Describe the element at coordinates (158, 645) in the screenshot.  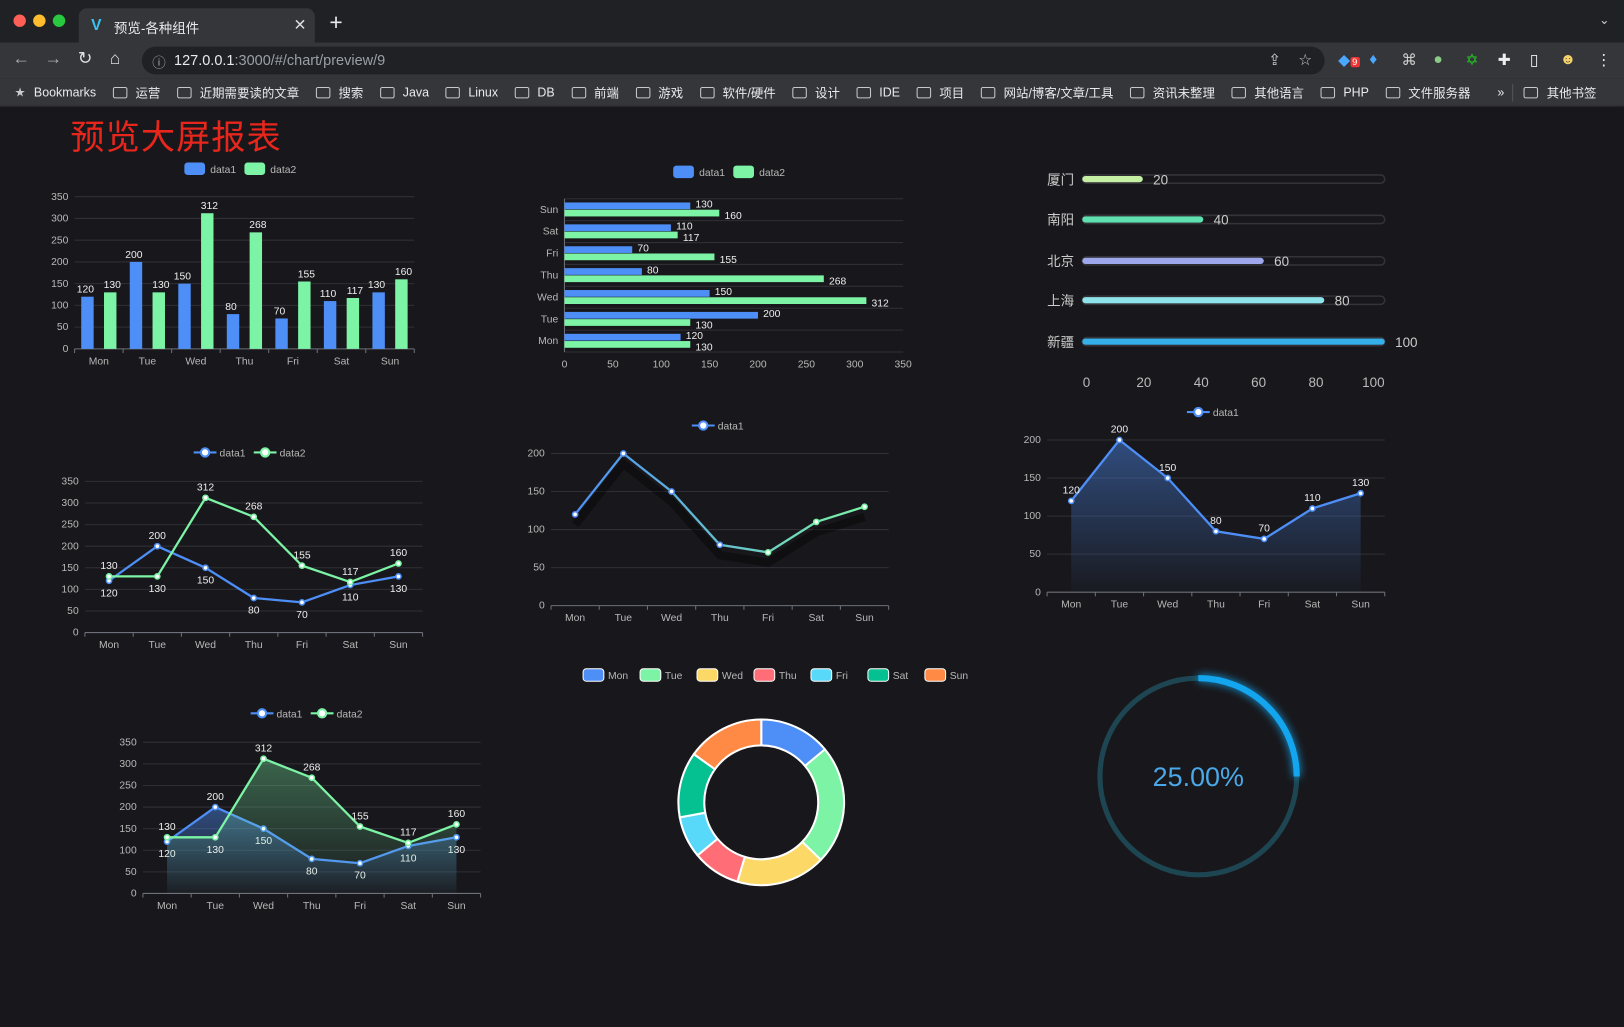
I see `x-tick-label: Tue` at that location.